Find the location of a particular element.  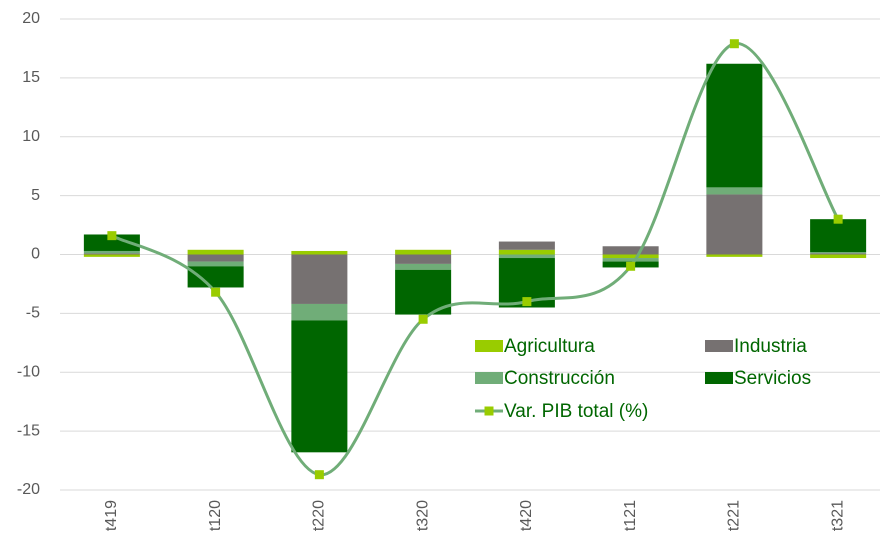

y-tick-label: 0 is located at coordinates (35, 254).